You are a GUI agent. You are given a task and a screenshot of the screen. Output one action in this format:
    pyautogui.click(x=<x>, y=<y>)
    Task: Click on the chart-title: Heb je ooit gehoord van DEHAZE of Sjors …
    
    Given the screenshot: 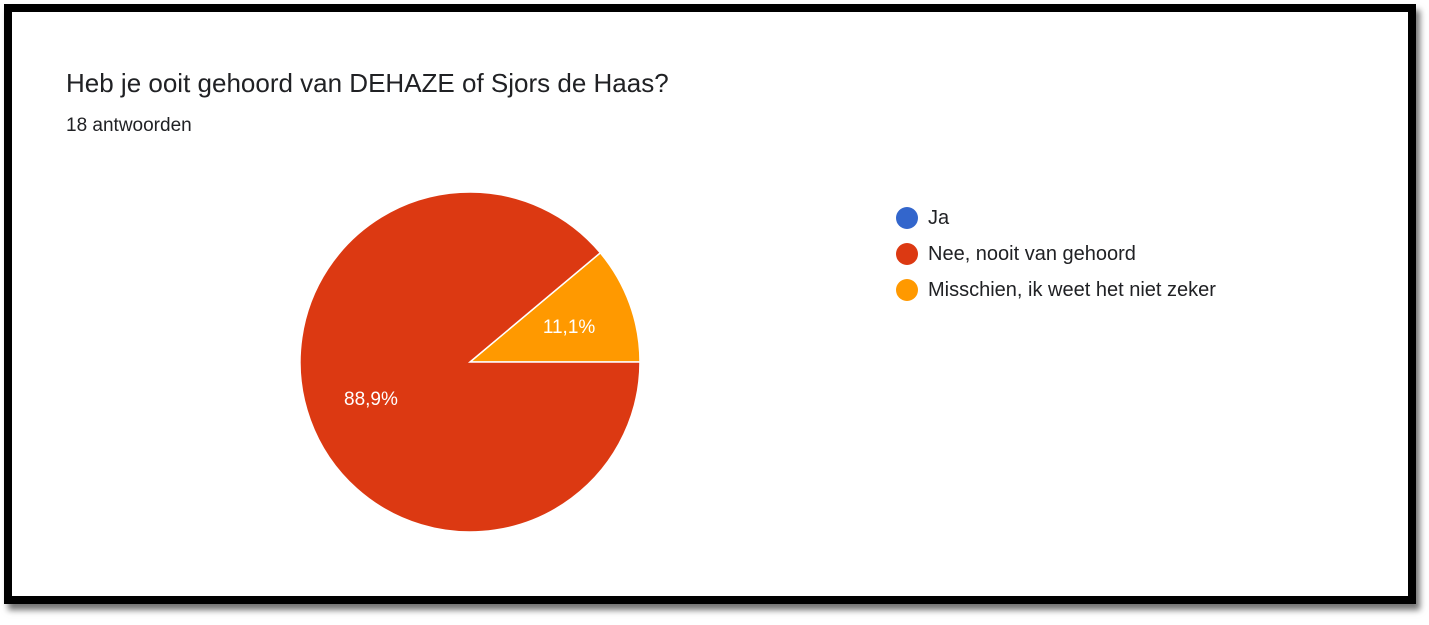 What is the action you would take?
    pyautogui.click(x=367, y=83)
    